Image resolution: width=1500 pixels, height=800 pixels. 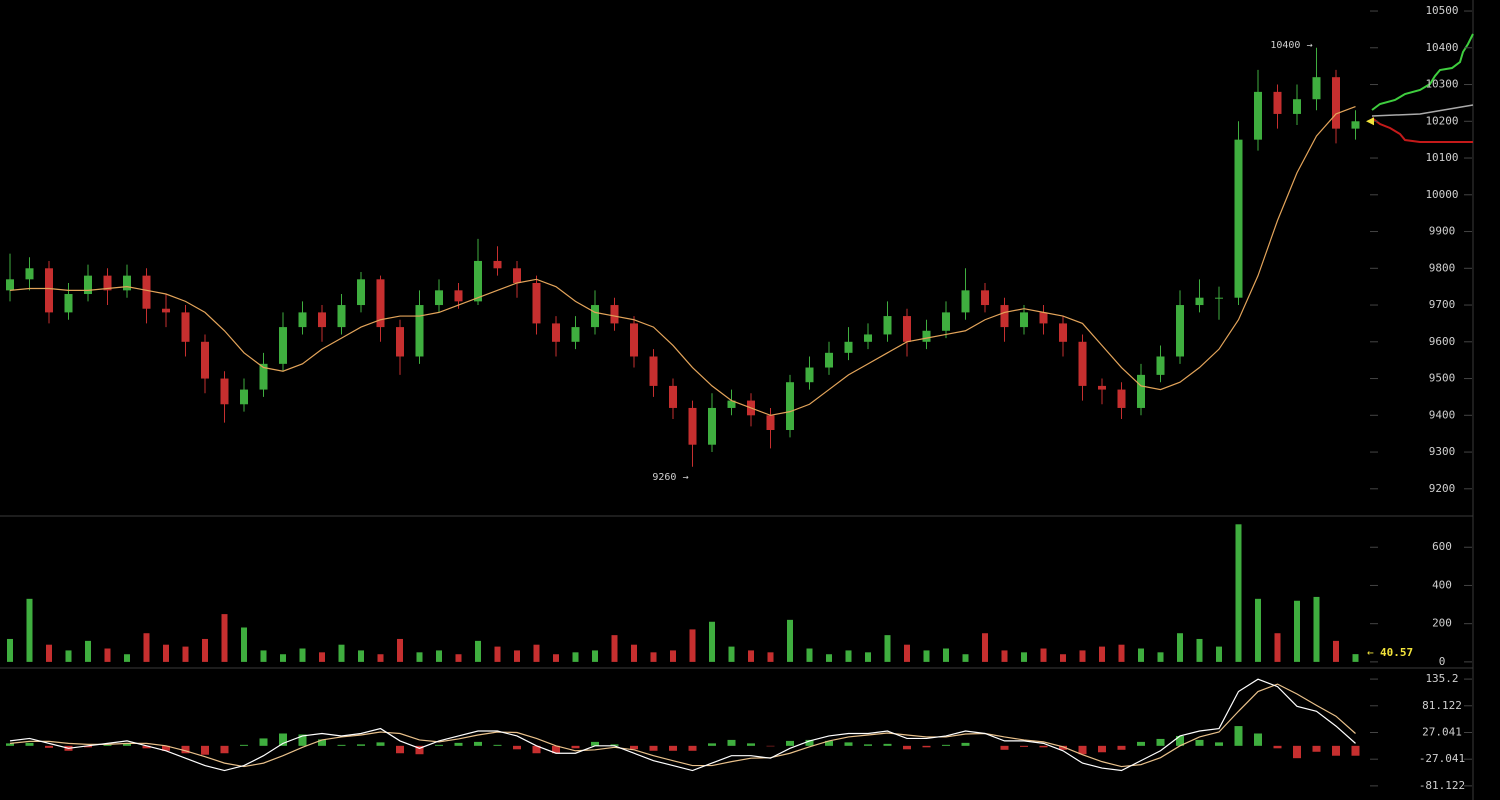 I want to click on y-tick-label: -27.041, so click(x=1442, y=758).